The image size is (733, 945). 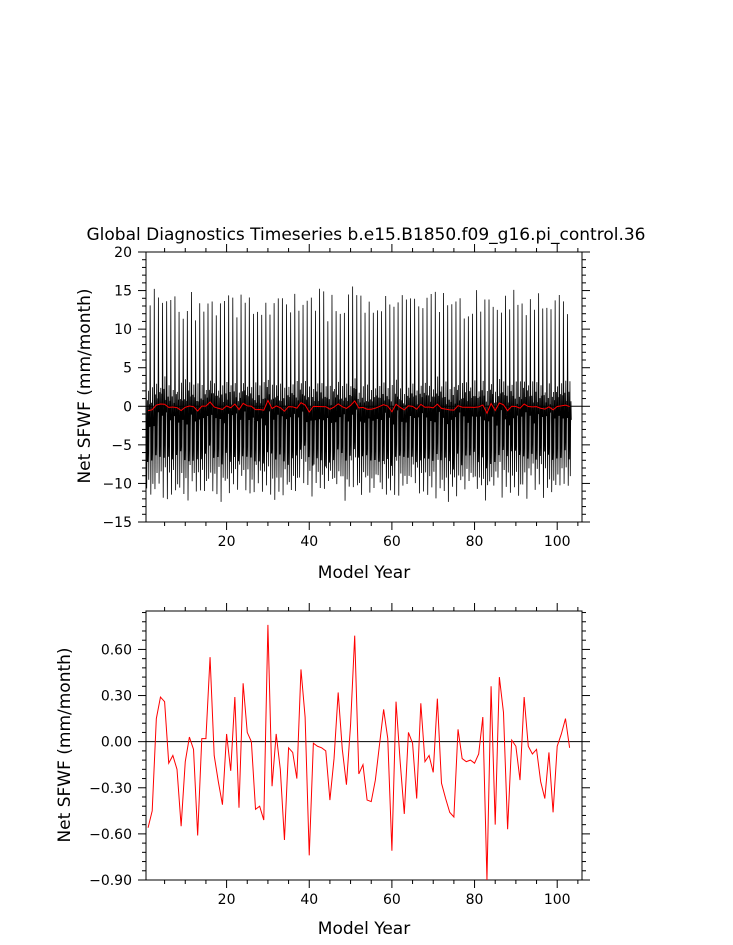 I want to click on bottom-y-tick-label: −0.30, so click(x=110, y=789).